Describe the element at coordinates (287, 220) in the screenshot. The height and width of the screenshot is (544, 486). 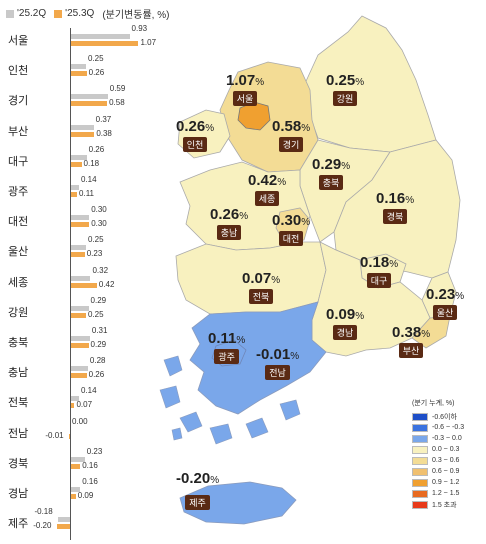
I see `map-value-daejeon: 0.30` at that location.